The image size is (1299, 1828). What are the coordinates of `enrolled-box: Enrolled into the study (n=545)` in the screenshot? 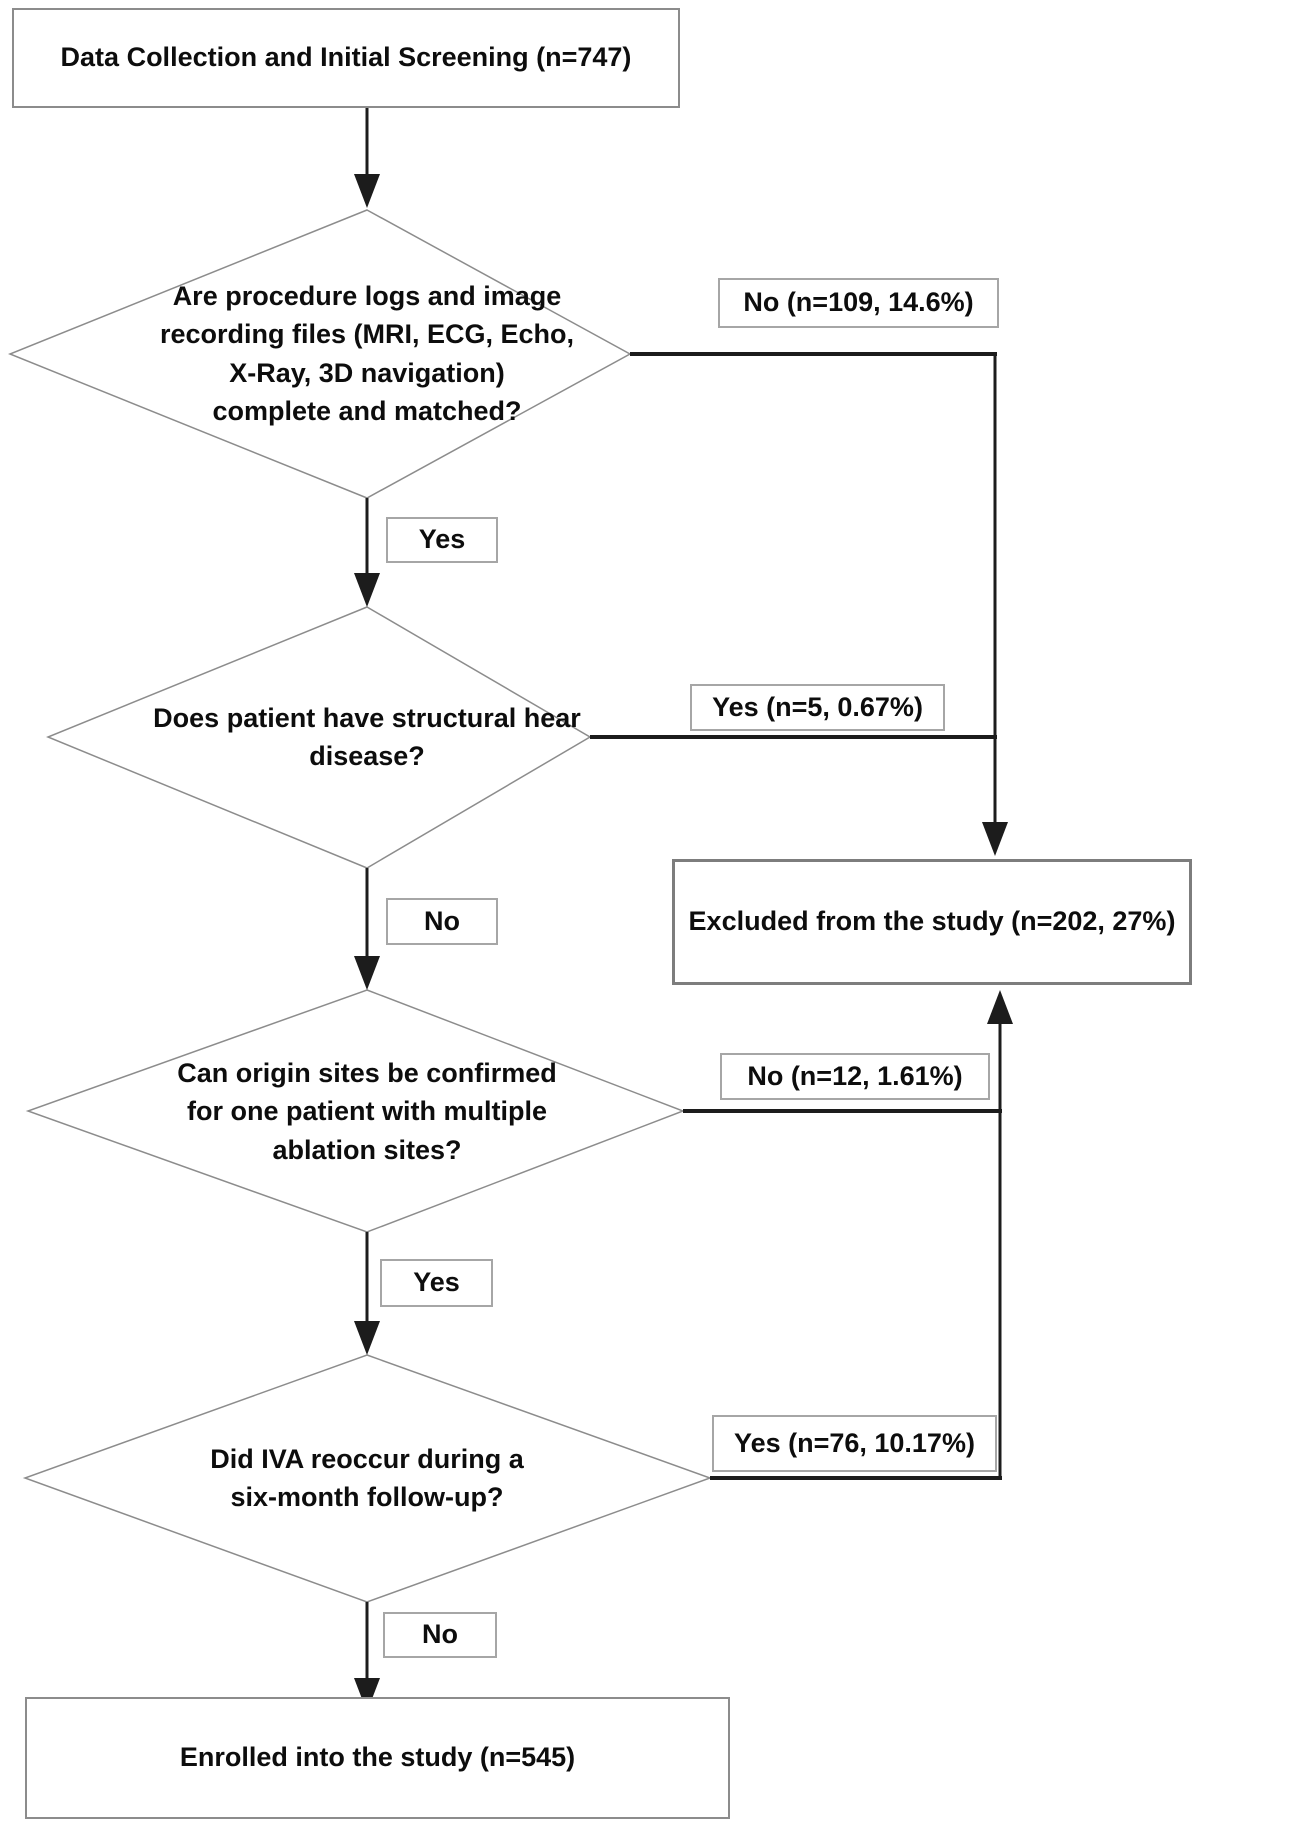 It's located at (377, 1758).